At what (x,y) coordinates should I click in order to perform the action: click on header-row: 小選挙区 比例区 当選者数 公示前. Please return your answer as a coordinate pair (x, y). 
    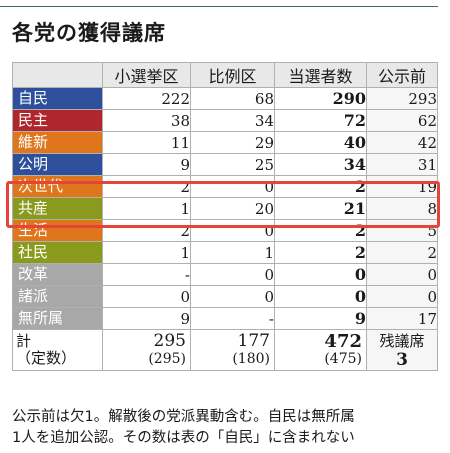
    Looking at the image, I should click on (225, 75).